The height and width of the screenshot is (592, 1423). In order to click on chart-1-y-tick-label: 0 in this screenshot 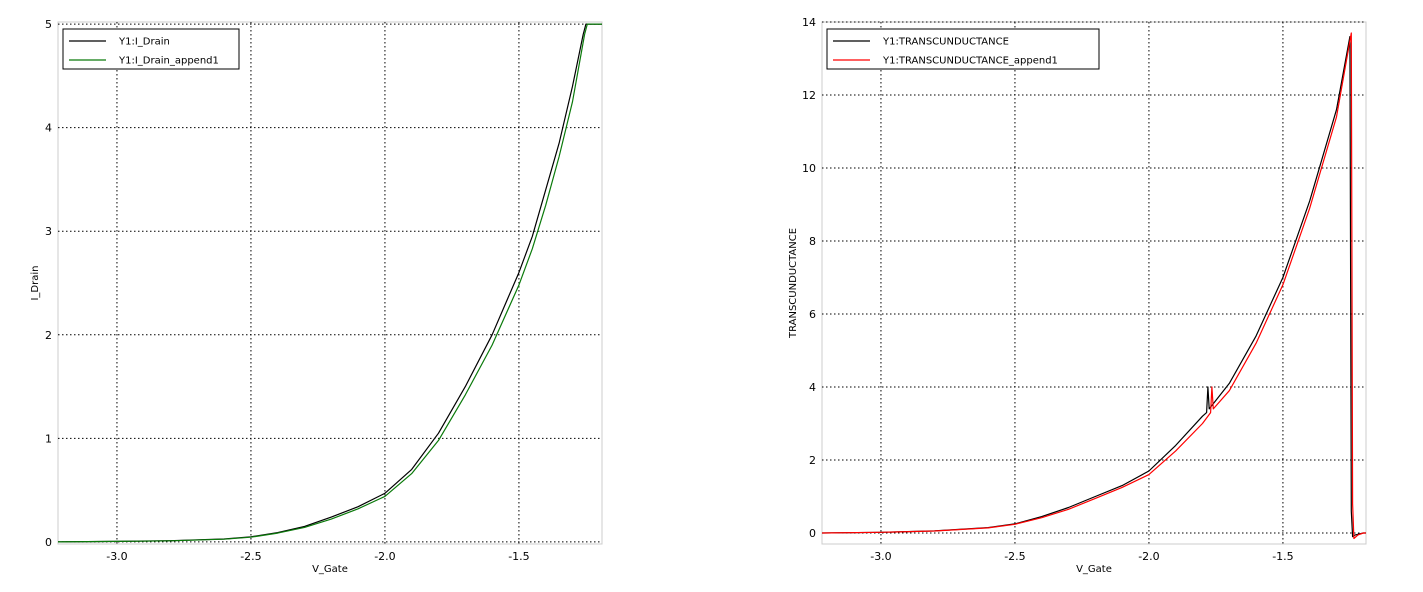, I will do `click(48, 542)`.